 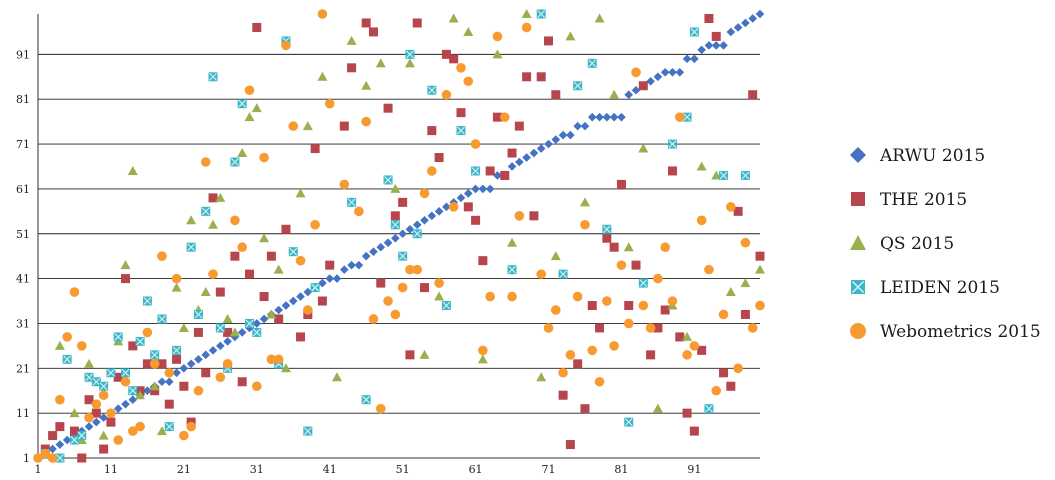 What do you see at coordinates (257, 469) in the screenshot?
I see `x-tick-label: 31` at bounding box center [257, 469].